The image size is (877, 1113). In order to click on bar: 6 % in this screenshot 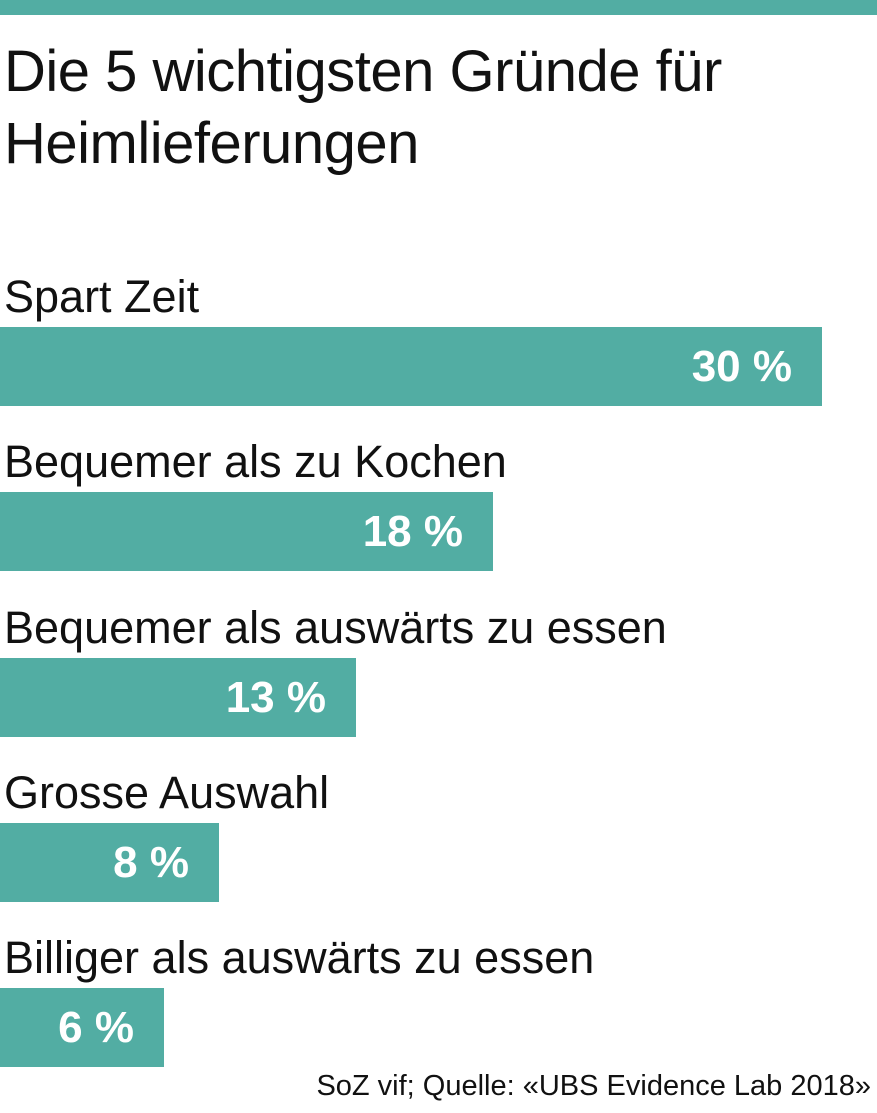, I will do `click(82, 1027)`.